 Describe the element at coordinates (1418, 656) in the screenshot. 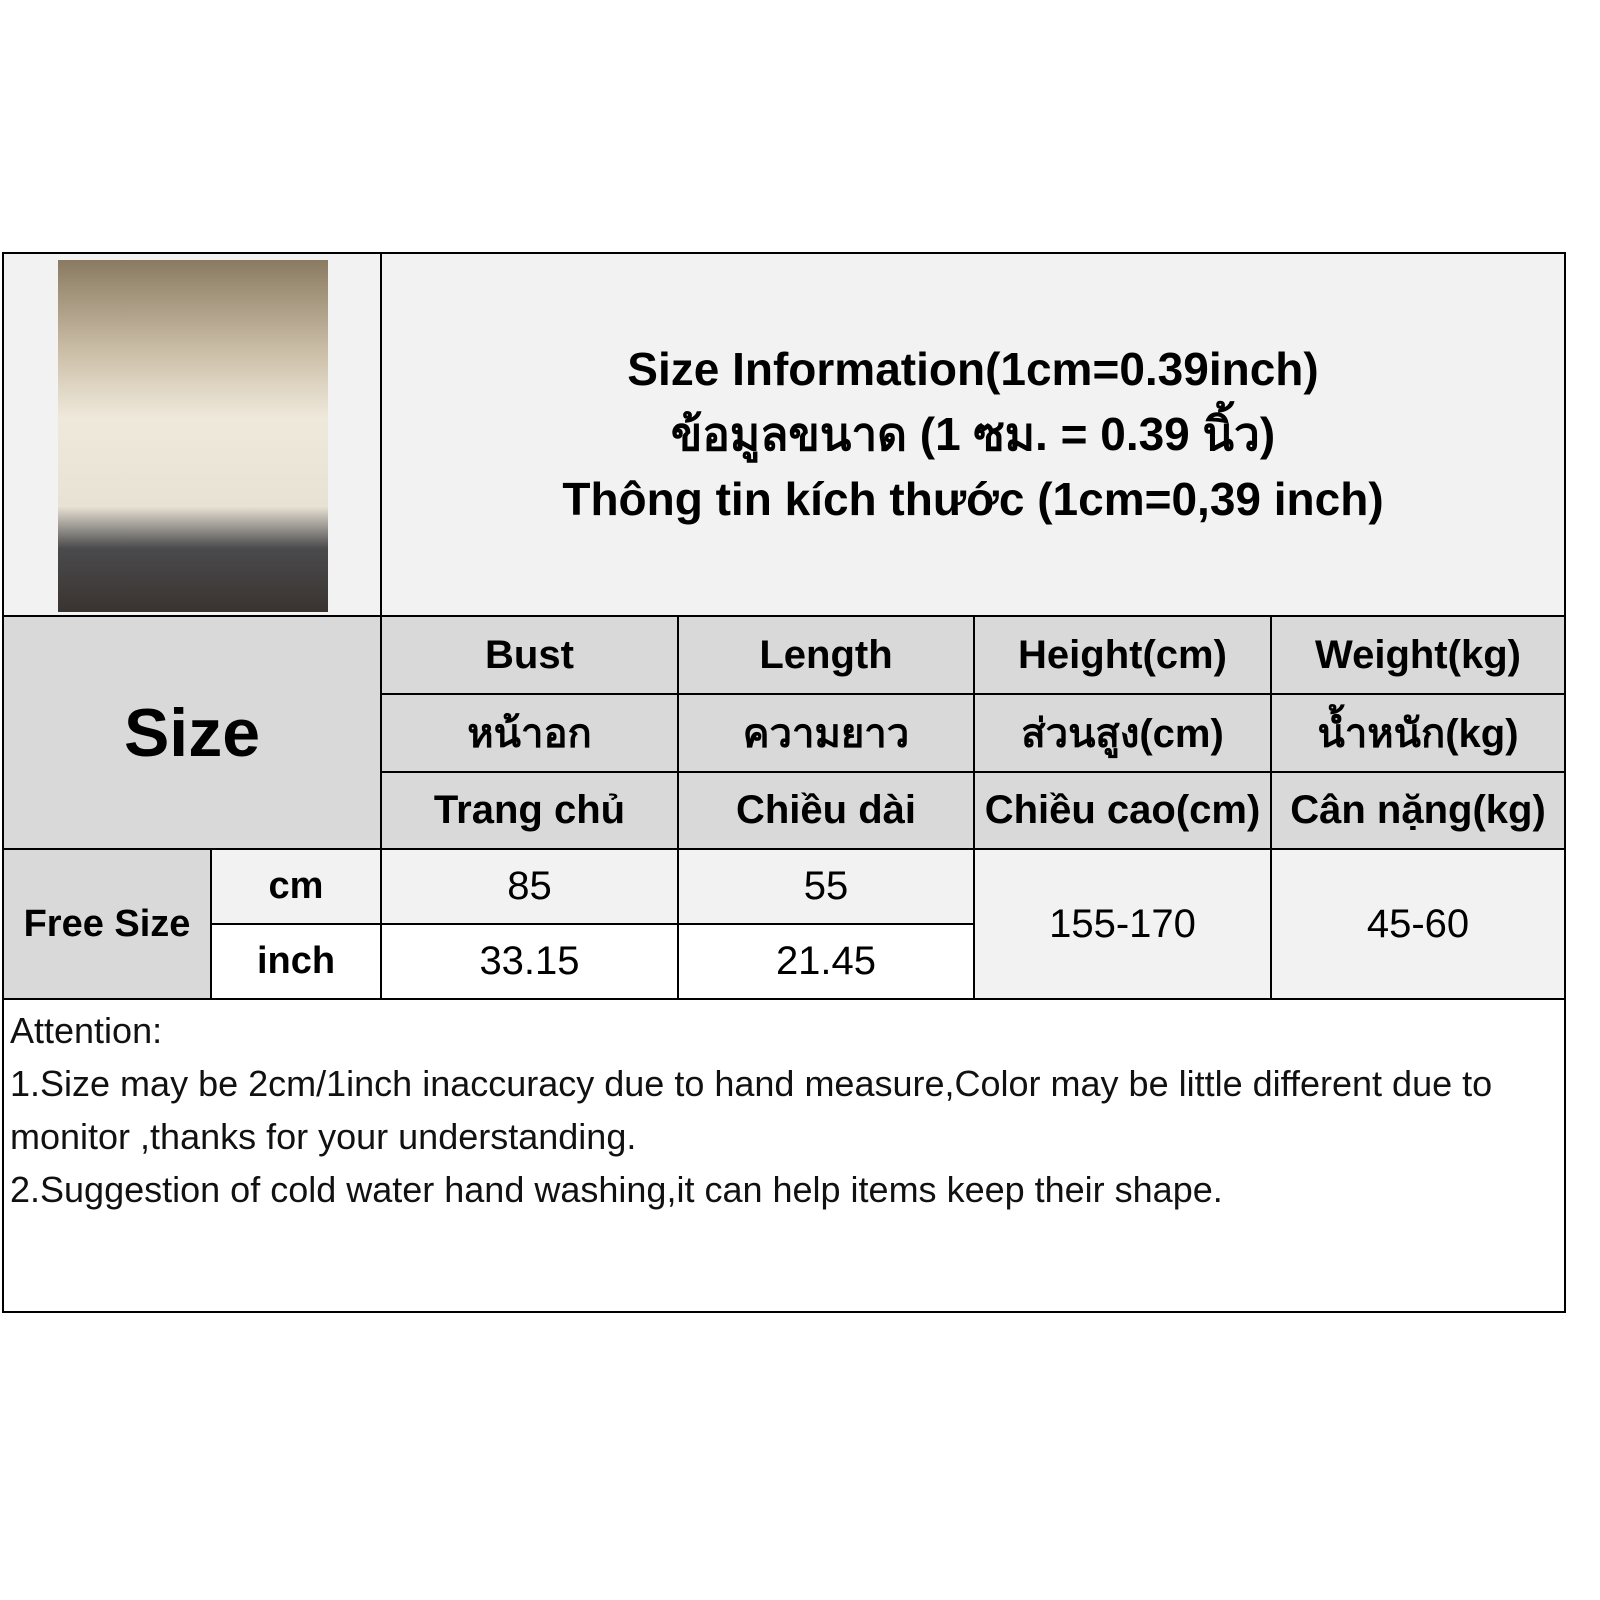

I see `col-weight-en: Weight(kg)` at that location.